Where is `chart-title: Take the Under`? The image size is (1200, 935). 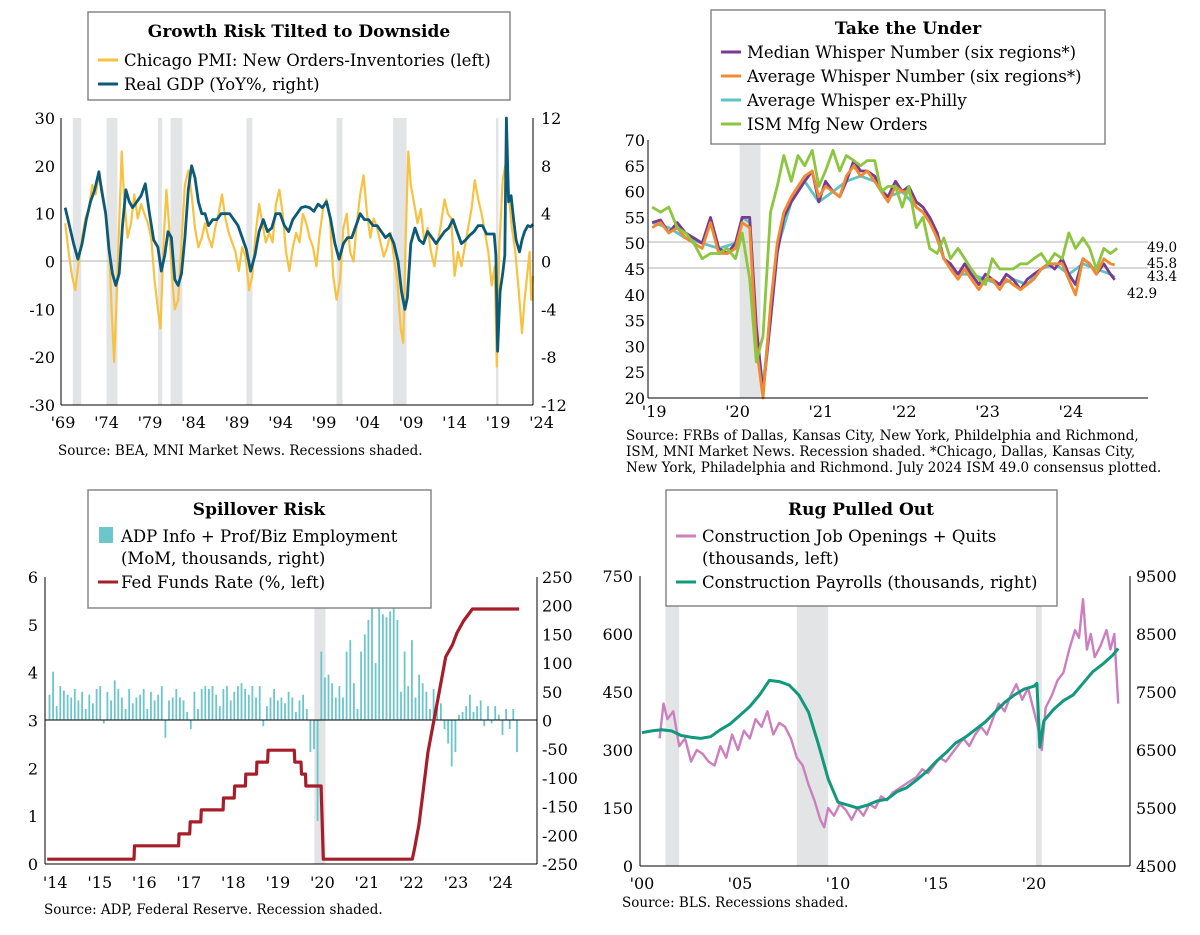
chart-title: Take the Under is located at coordinates (908, 29).